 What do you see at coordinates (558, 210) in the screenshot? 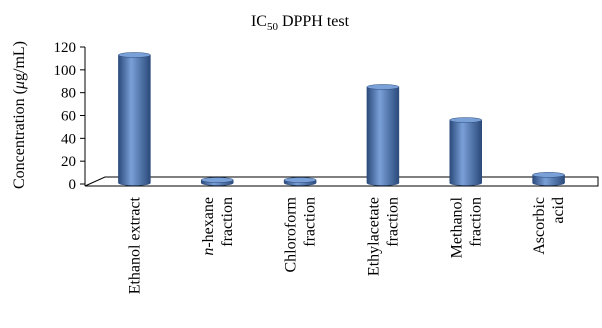
I see `x-tick-label-ascorbic-acid: acid` at bounding box center [558, 210].